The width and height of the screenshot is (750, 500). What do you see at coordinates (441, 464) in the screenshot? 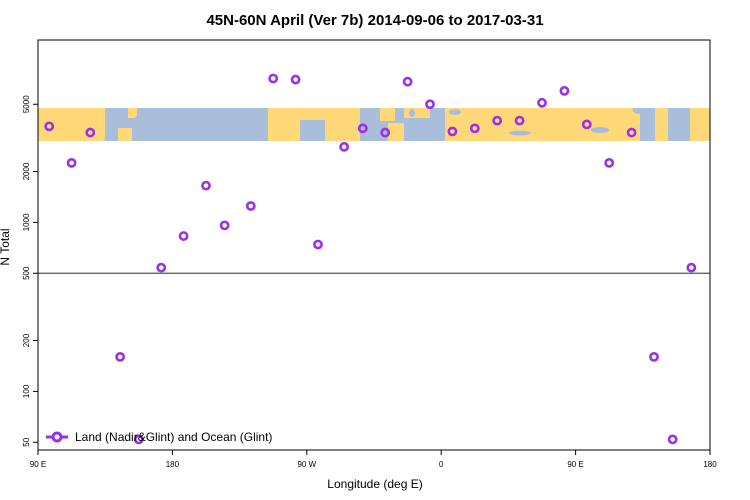
I see `x-tick-label: 0` at bounding box center [441, 464].